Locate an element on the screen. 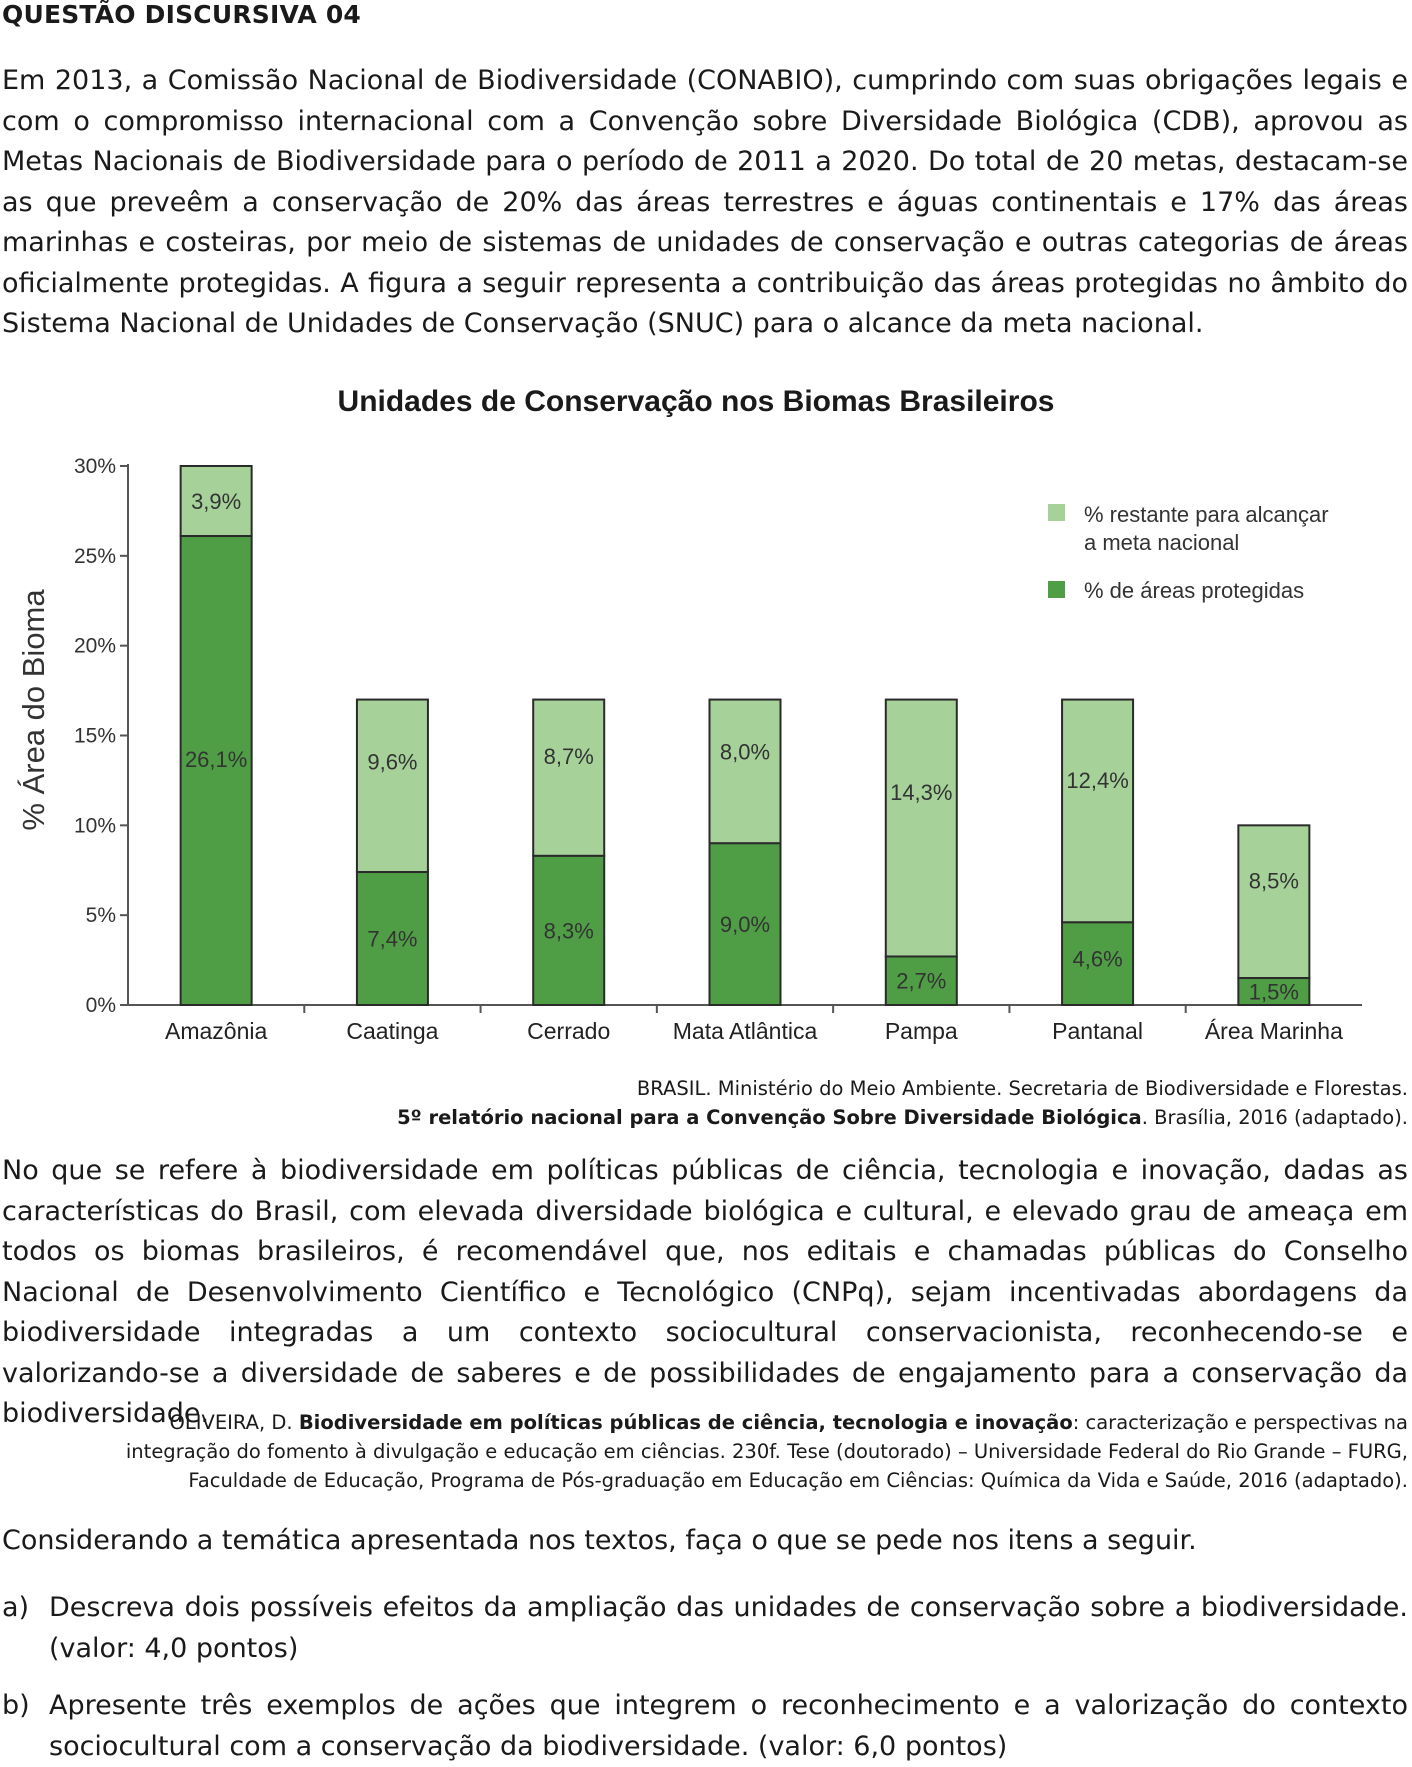 The image size is (1412, 1767). citation-author: OLIVEIRA, D. is located at coordinates (234, 1422).